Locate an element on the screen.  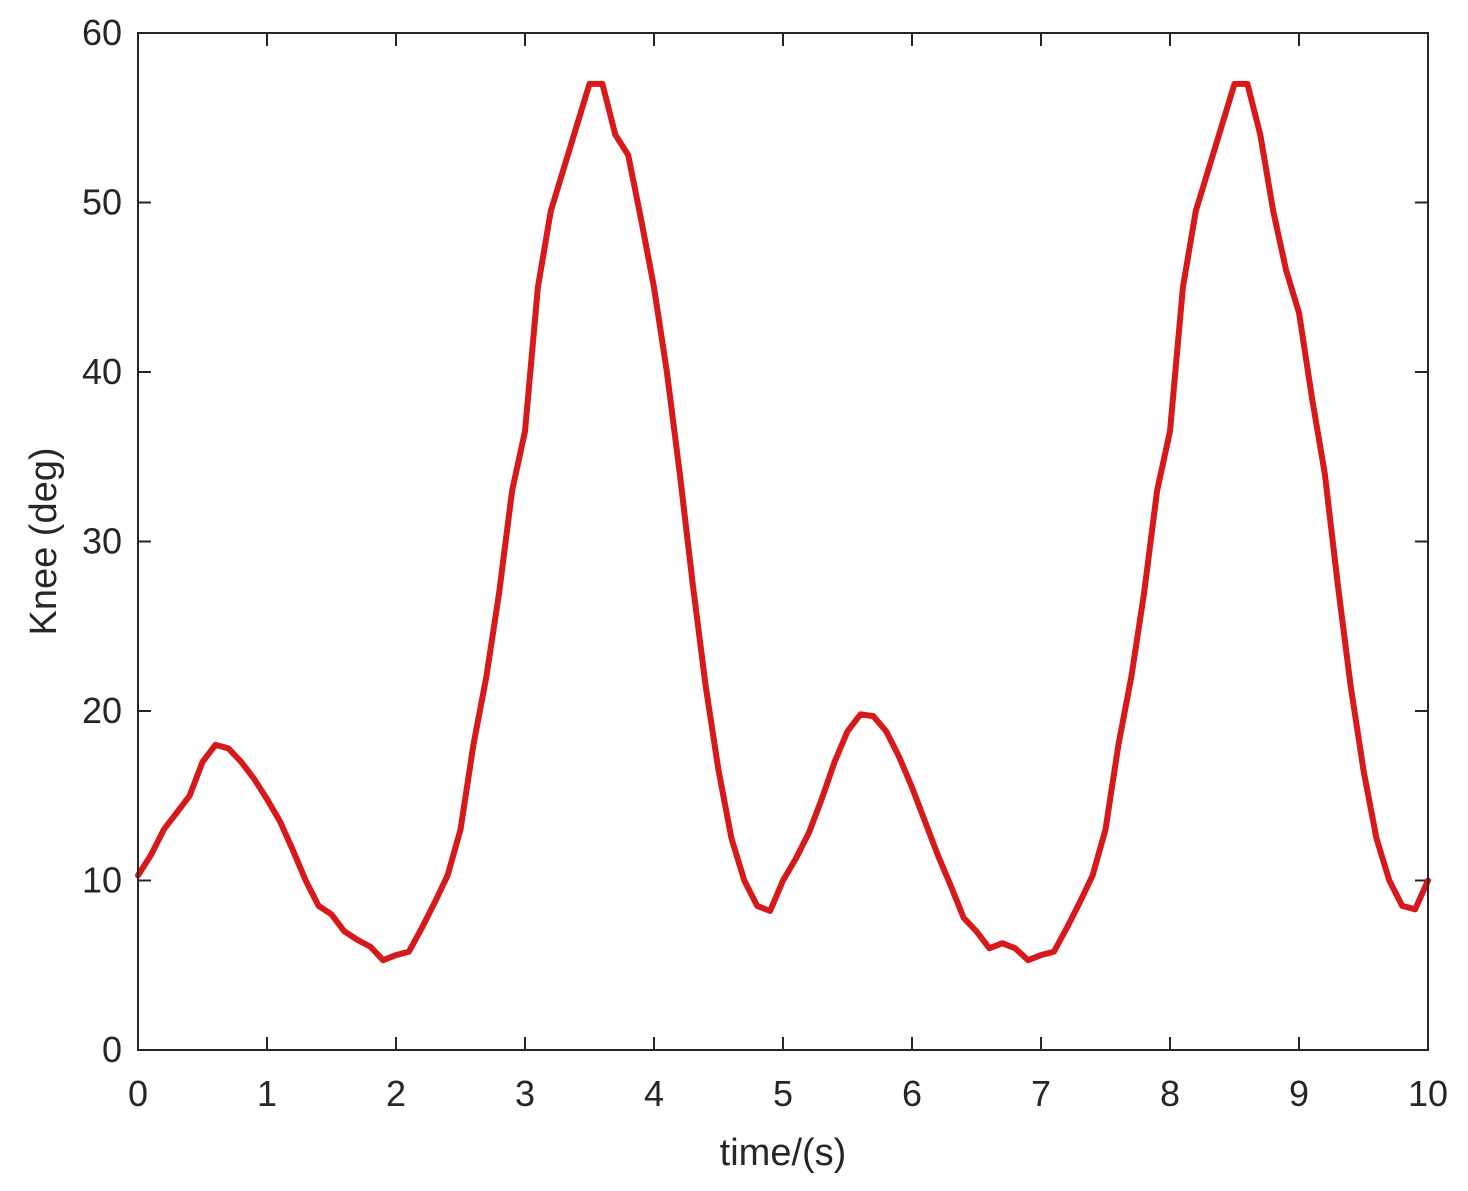
y-tick-label: 30 is located at coordinates (102, 541).